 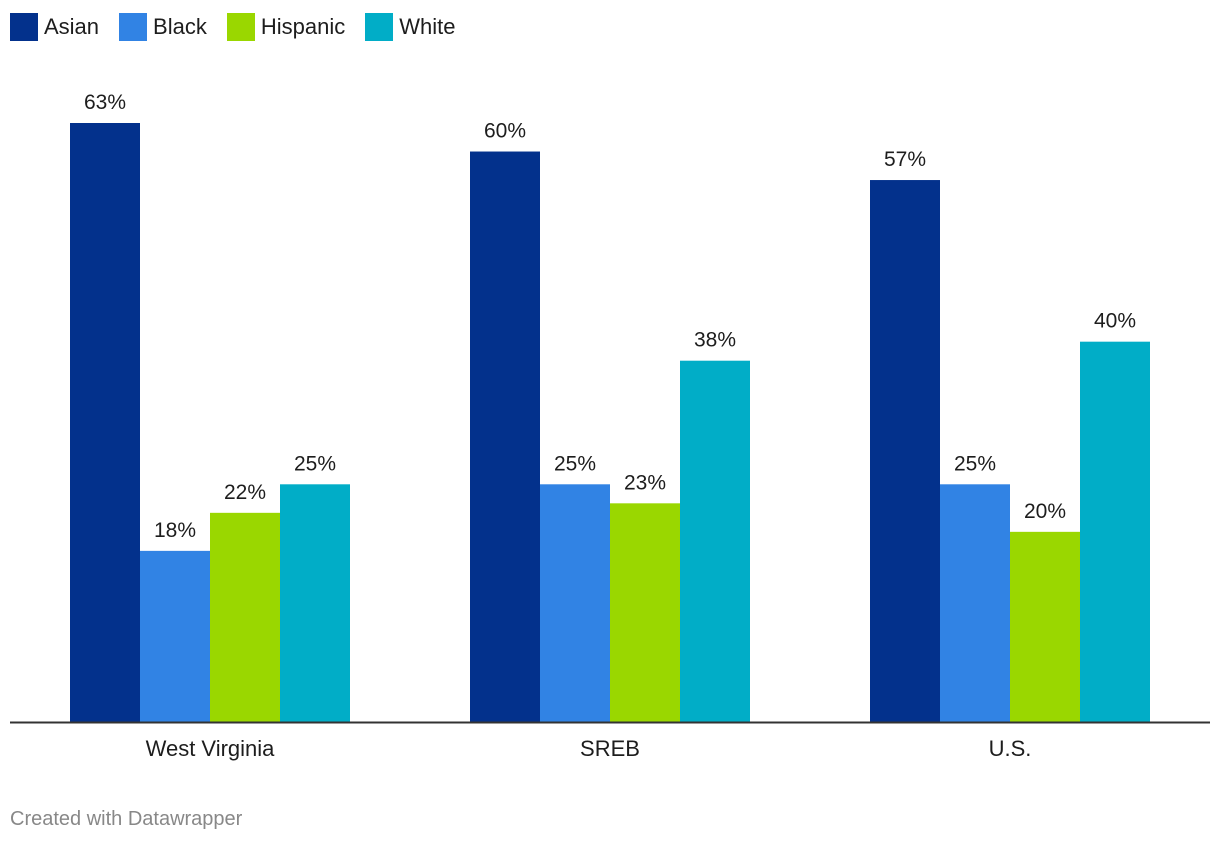 I want to click on bar-west-virginia-hispanic, so click(x=245, y=617).